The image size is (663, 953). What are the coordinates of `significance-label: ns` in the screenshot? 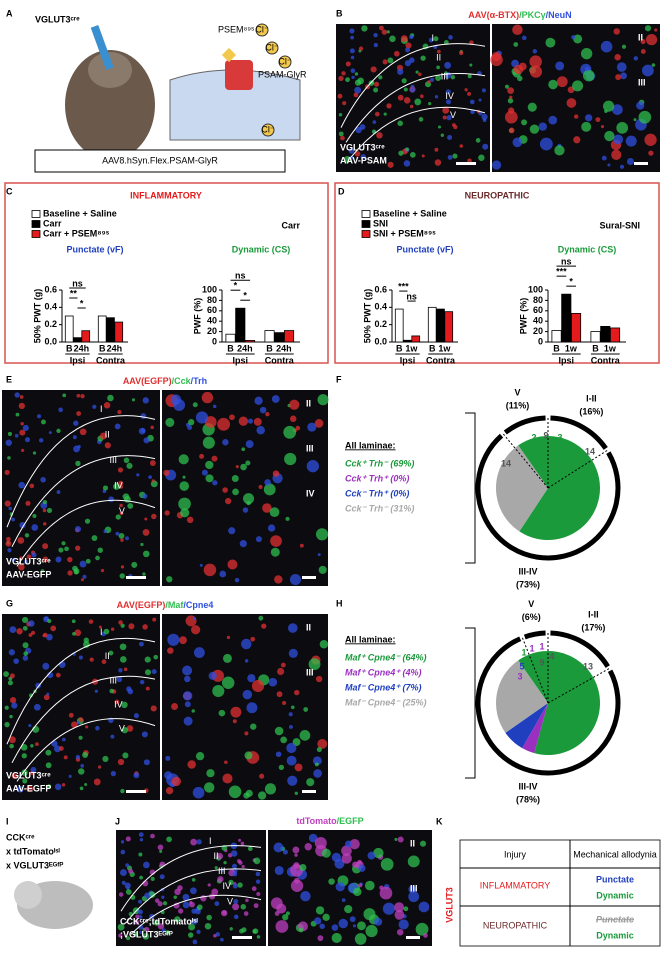 It's located at (77, 283).